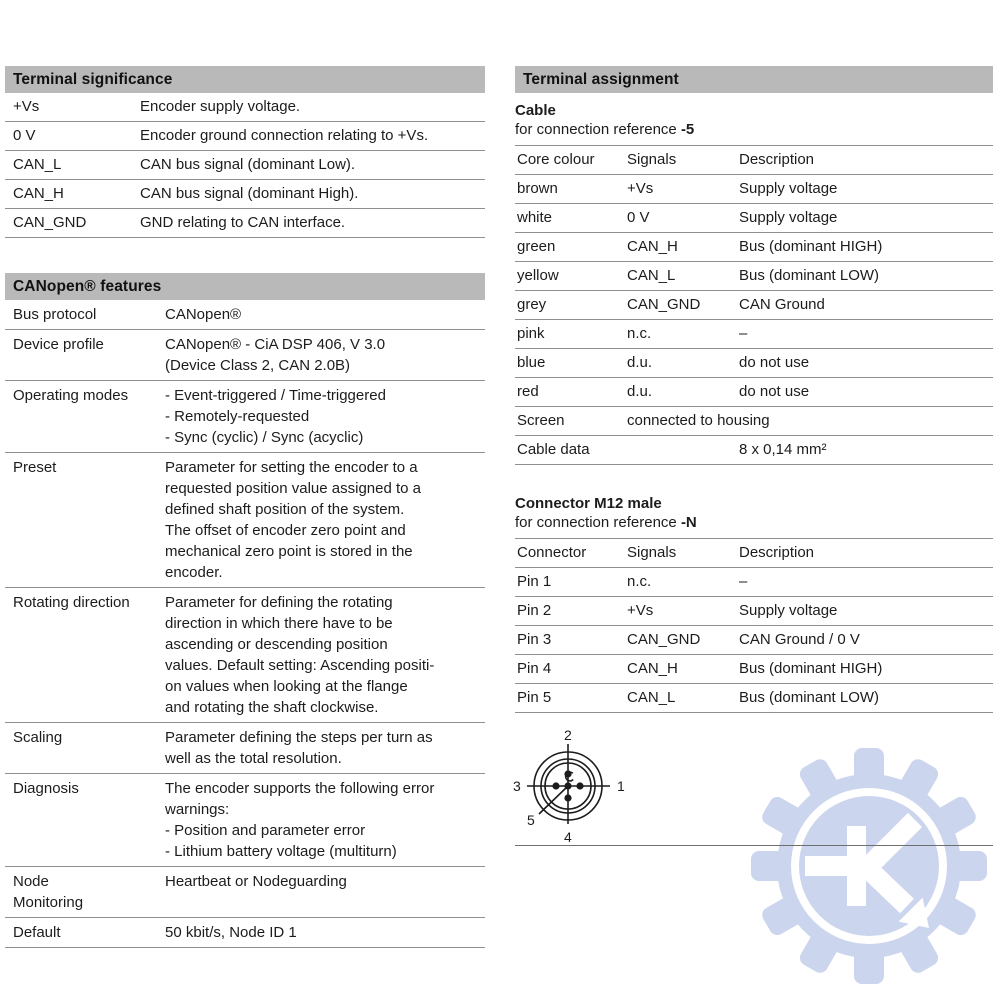 Image resolution: width=1000 pixels, height=1000 pixels. What do you see at coordinates (534, 639) in the screenshot?
I see `pin-label: Pin 3` at bounding box center [534, 639].